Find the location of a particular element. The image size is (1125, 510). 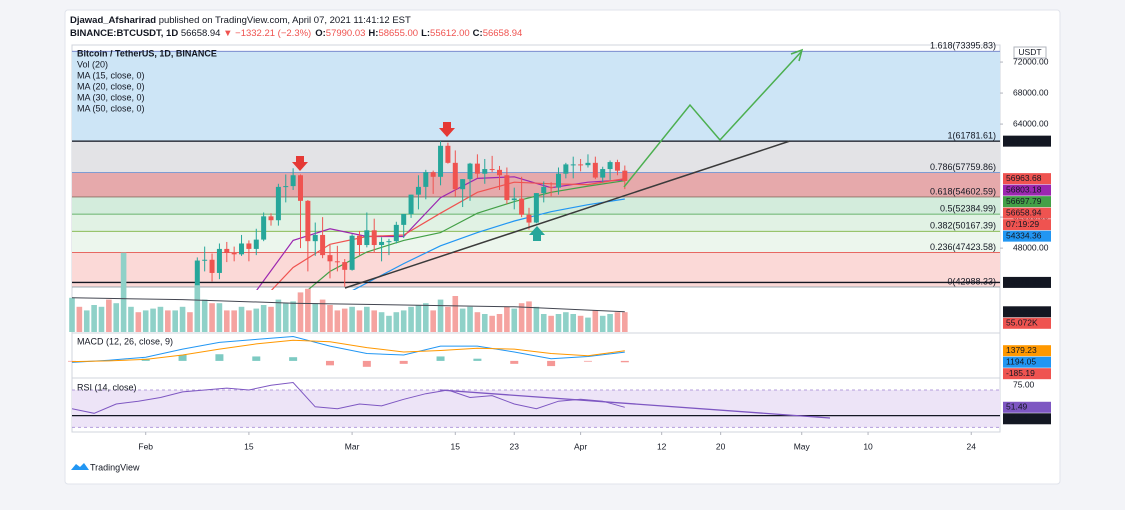

fib-label: 1(61781.61) is located at coordinates (971, 136).